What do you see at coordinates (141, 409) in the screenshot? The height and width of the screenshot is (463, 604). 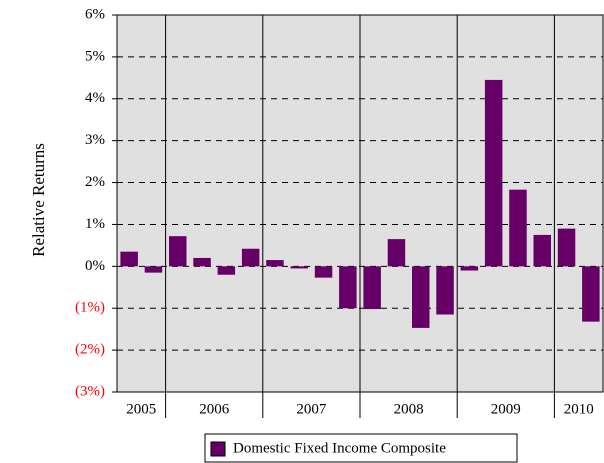 I see `x-tick-label: 2005` at bounding box center [141, 409].